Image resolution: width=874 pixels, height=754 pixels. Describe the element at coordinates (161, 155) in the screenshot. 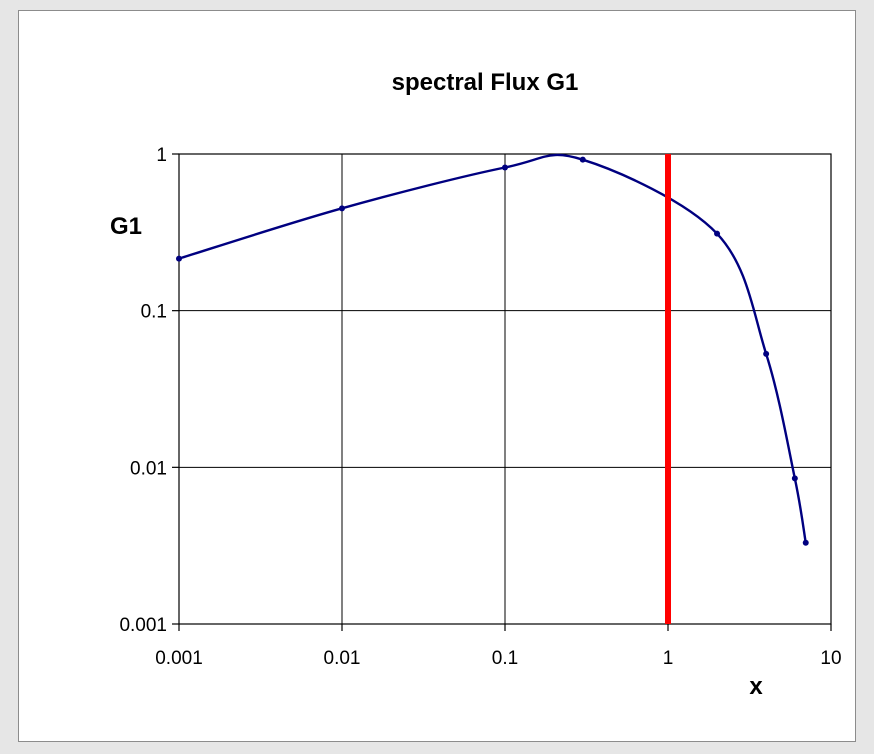

I see `y-tick-label: 1` at that location.